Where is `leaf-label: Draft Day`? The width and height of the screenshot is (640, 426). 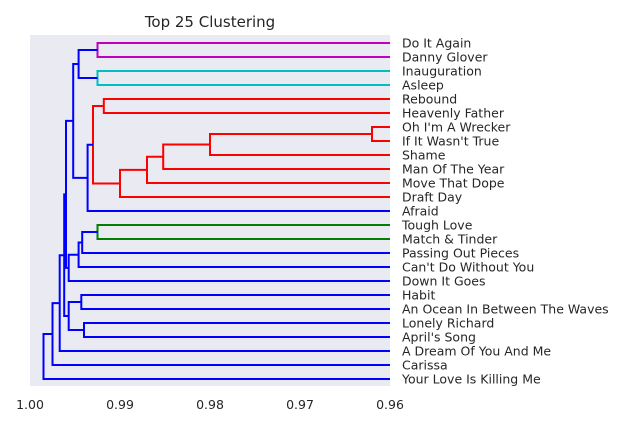 leaf-label: Draft Day is located at coordinates (432, 197).